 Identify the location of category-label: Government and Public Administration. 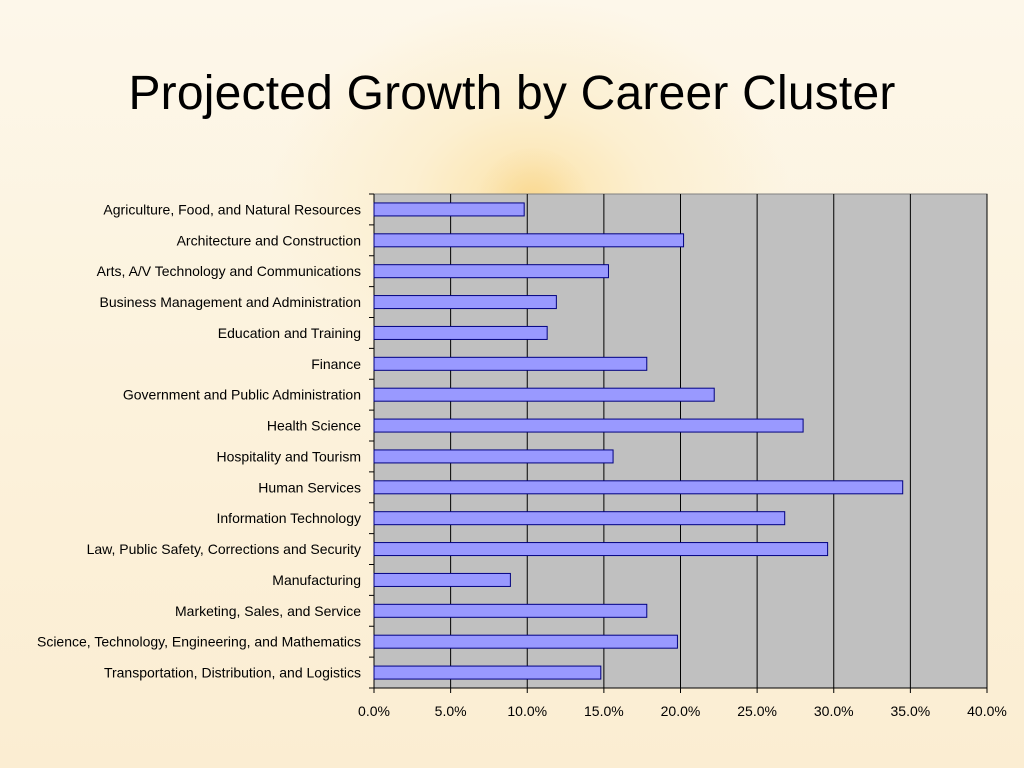
(242, 395).